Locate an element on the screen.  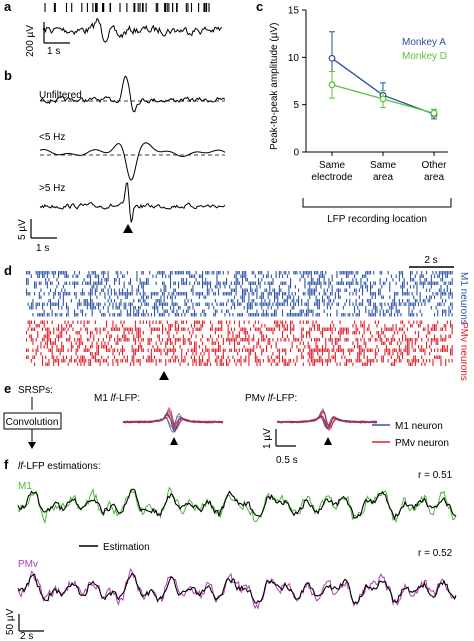
data-point is located at coordinates (332, 58).